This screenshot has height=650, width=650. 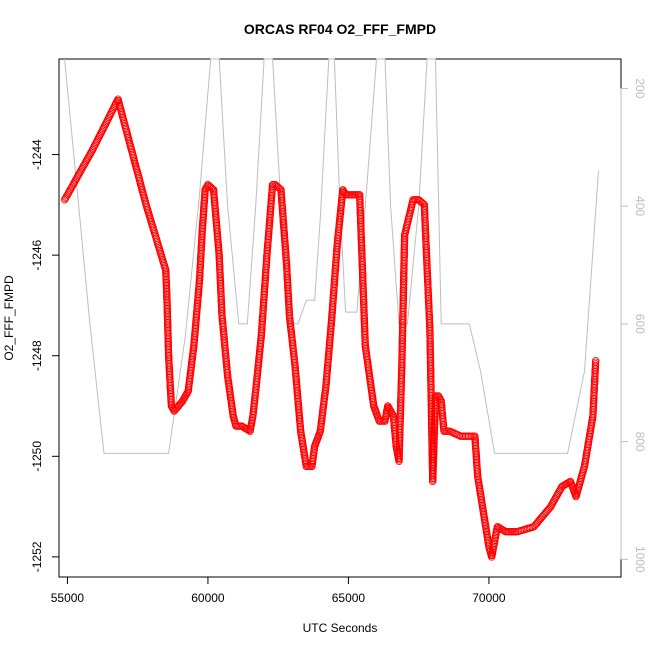 What do you see at coordinates (37, 355) in the screenshot?
I see `y-tick-label: -1248` at bounding box center [37, 355].